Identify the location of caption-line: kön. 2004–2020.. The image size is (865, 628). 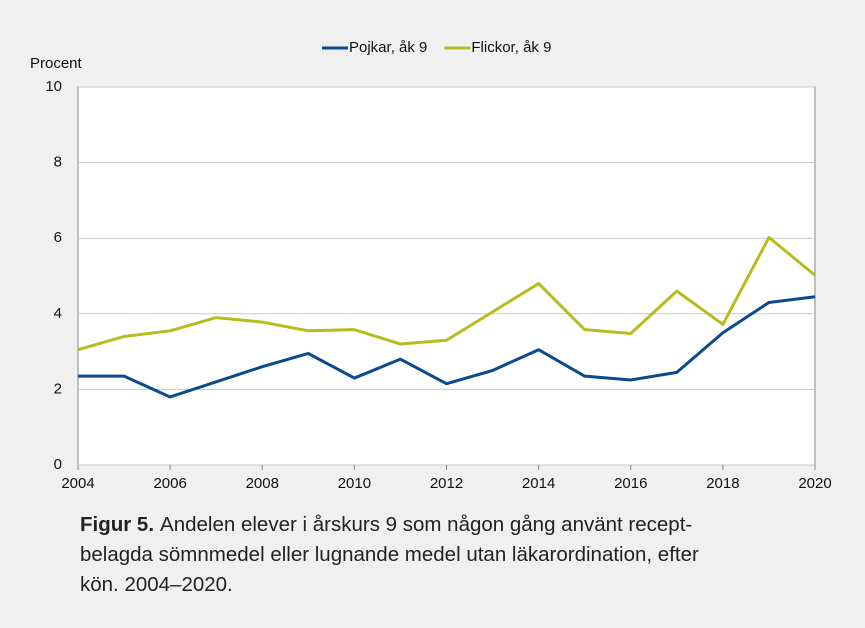
(156, 584).